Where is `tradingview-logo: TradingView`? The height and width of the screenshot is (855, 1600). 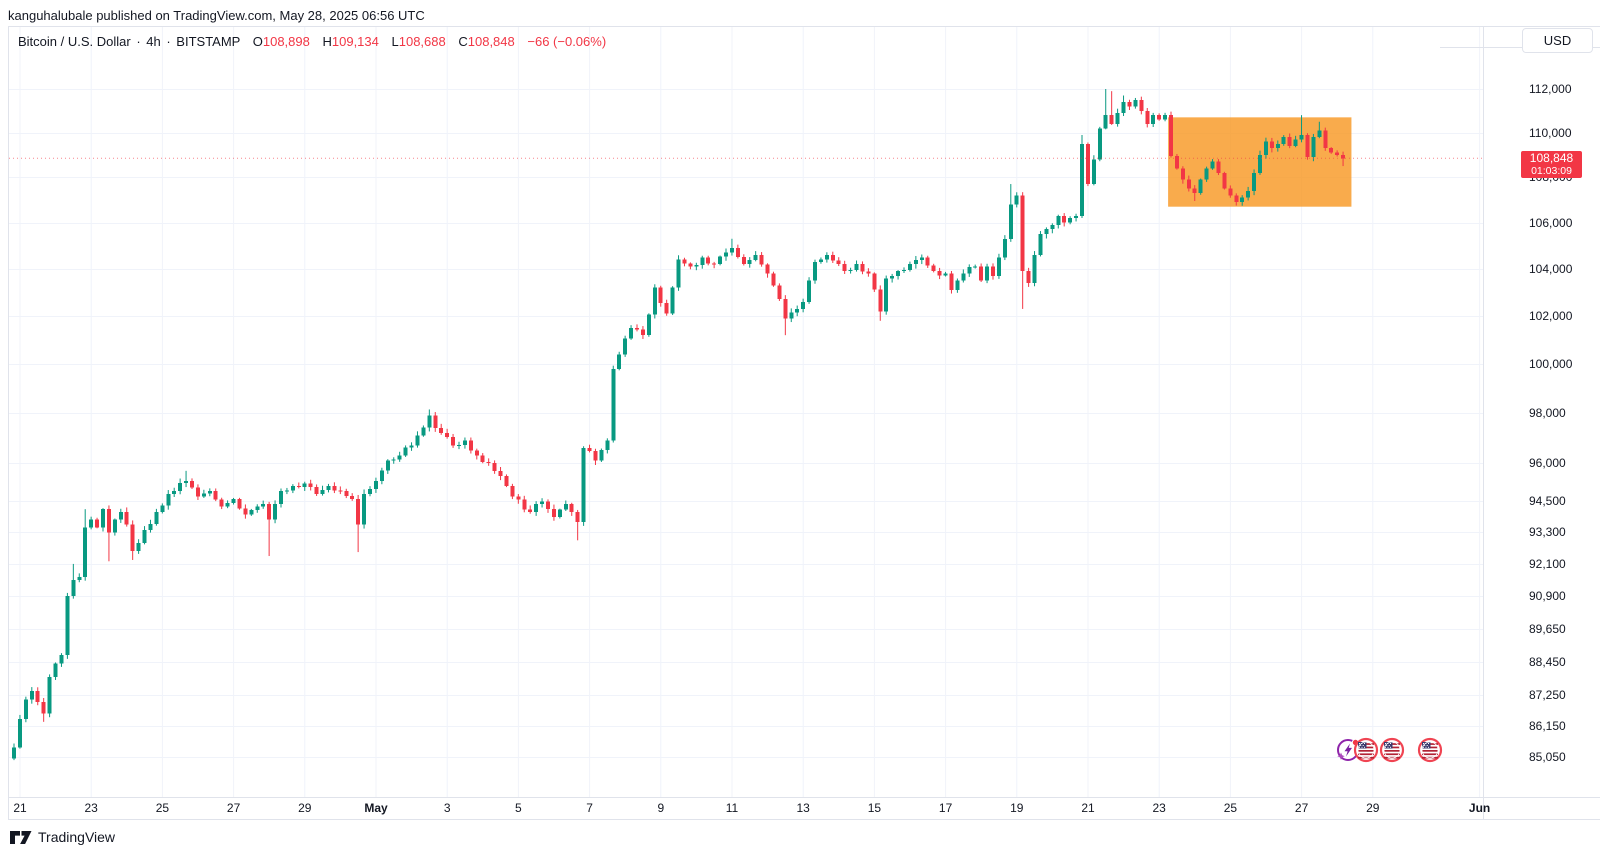 tradingview-logo: TradingView is located at coordinates (62, 837).